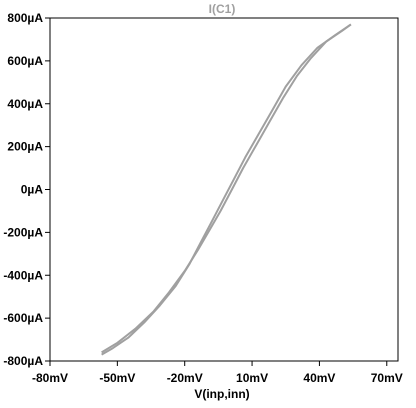 The width and height of the screenshot is (416, 408). What do you see at coordinates (222, 9) in the screenshot?
I see `chart-title: I(C1)` at bounding box center [222, 9].